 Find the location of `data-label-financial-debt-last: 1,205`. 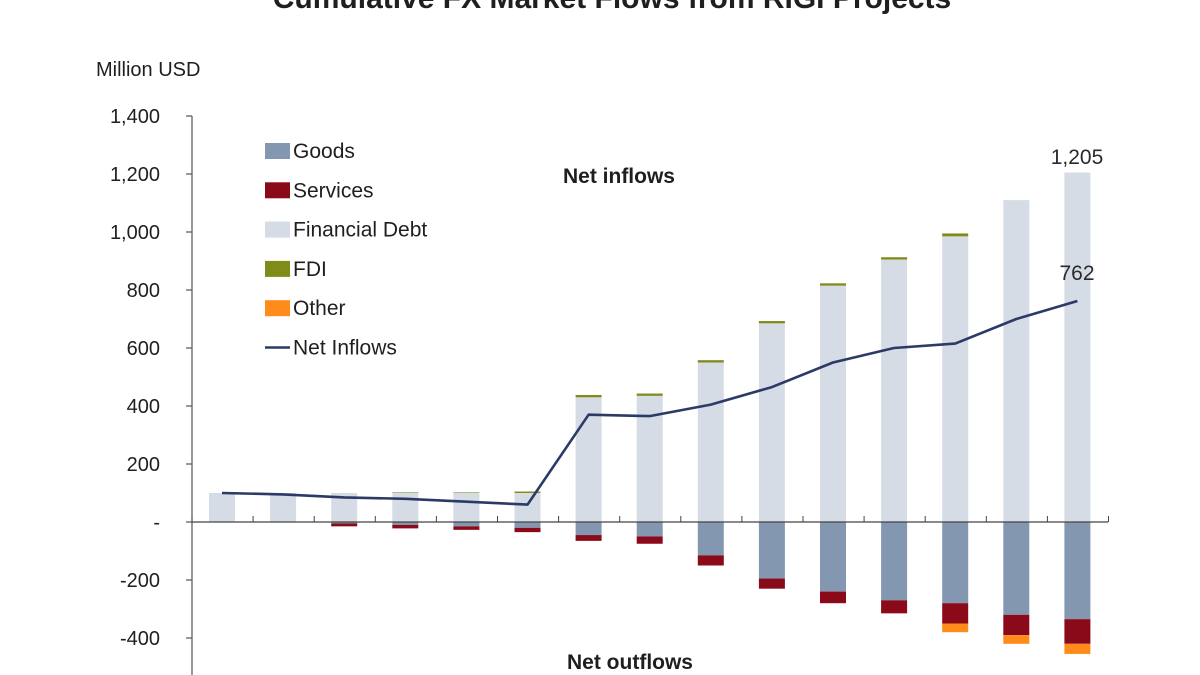

data-label-financial-debt-last: 1,205 is located at coordinates (1077, 157).